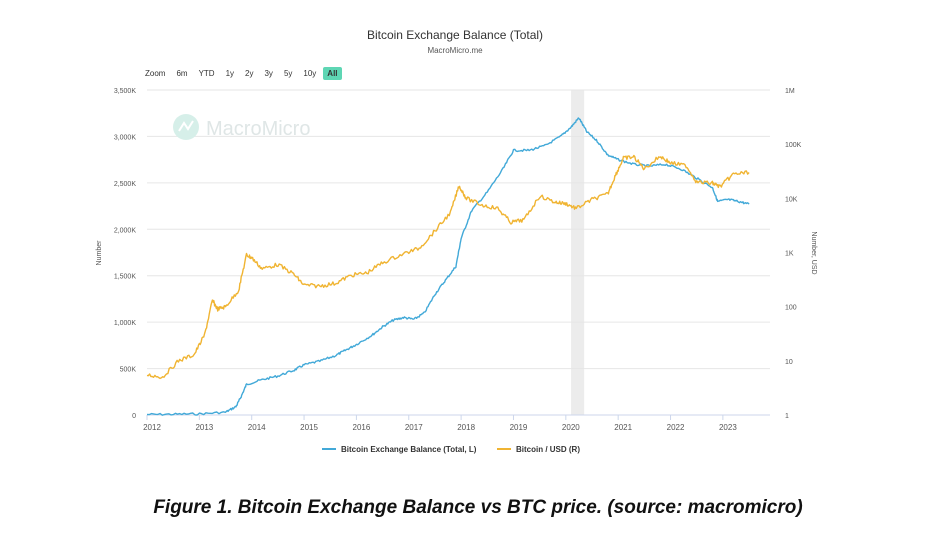 The height and width of the screenshot is (546, 940). I want to click on zoom-10y-button: 10y, so click(310, 73).